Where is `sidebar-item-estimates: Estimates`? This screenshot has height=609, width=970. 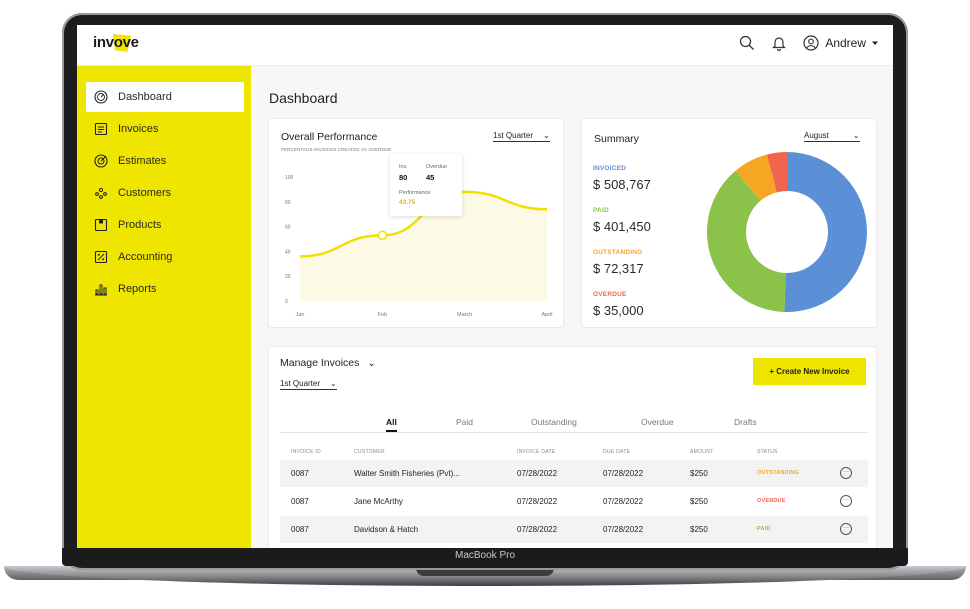
sidebar-item-estimates: Estimates is located at coordinates (165, 161).